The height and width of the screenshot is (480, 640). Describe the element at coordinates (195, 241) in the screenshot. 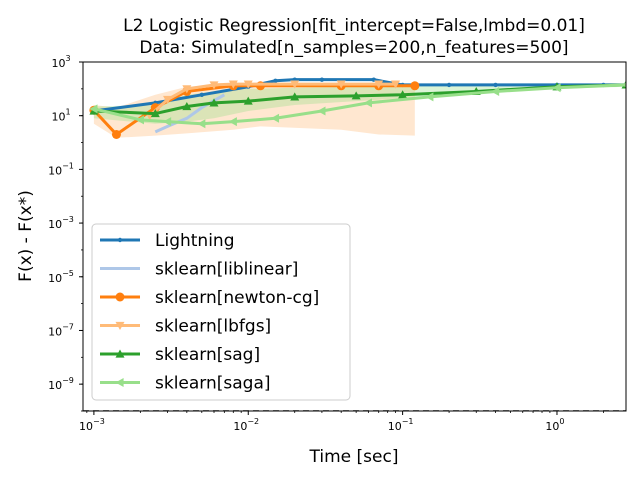

I see `legend-entry: Lightning` at that location.